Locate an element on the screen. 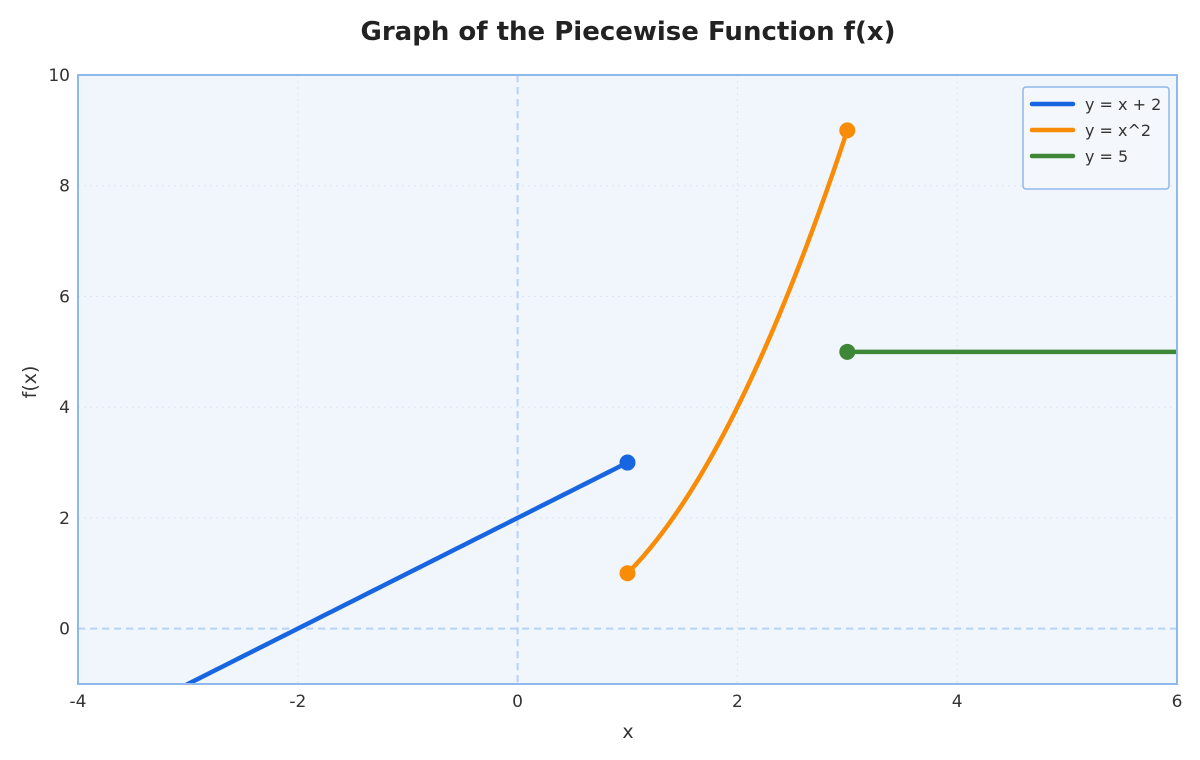 This screenshot has width=1200, height=760. x-tick-label: 0 is located at coordinates (517, 702).